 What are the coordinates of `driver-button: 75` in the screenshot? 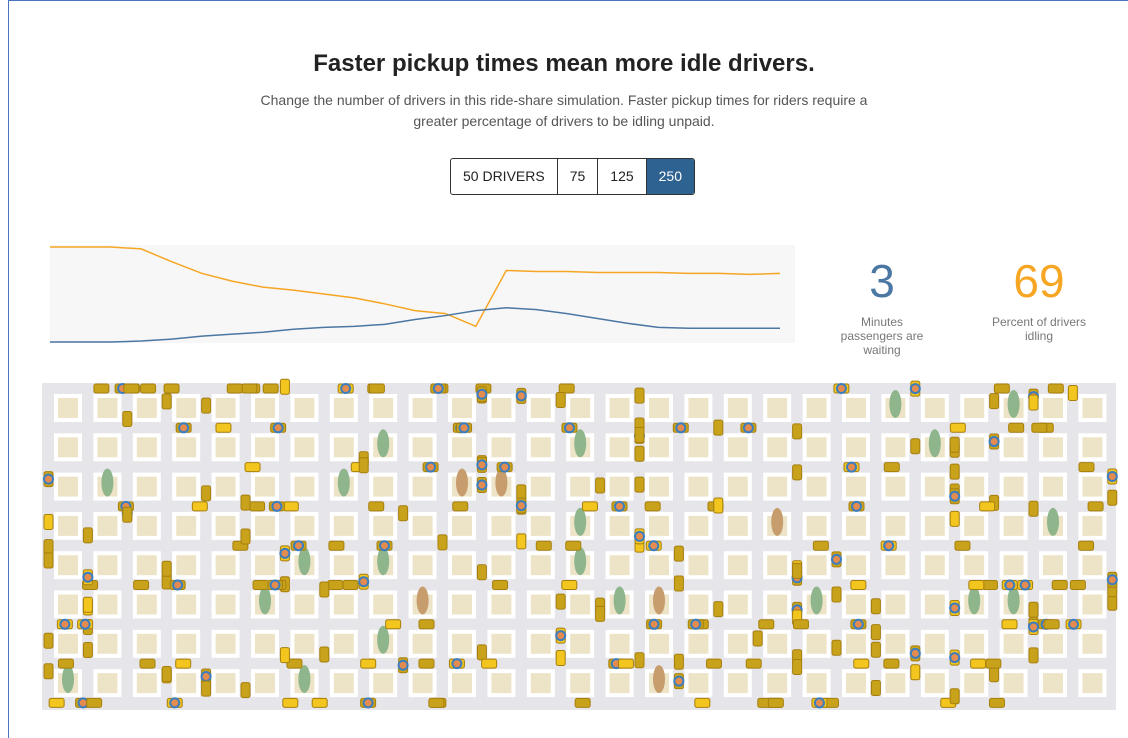 It's located at (577, 176).